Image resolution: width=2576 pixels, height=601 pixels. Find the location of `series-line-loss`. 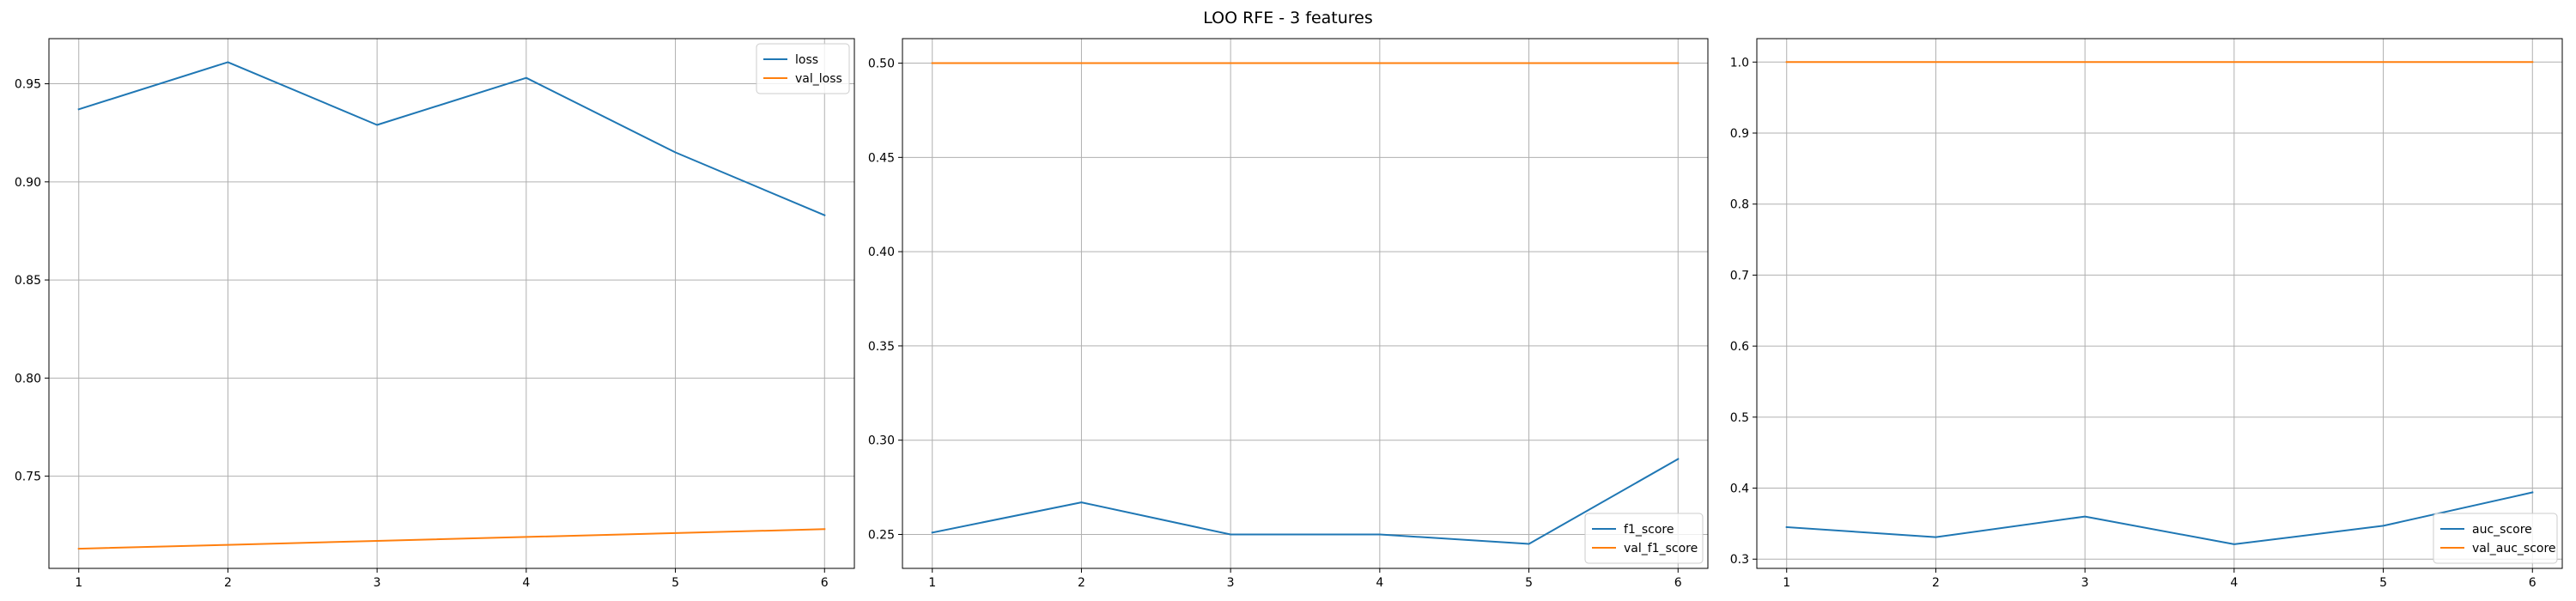

series-line-loss is located at coordinates (452, 139).